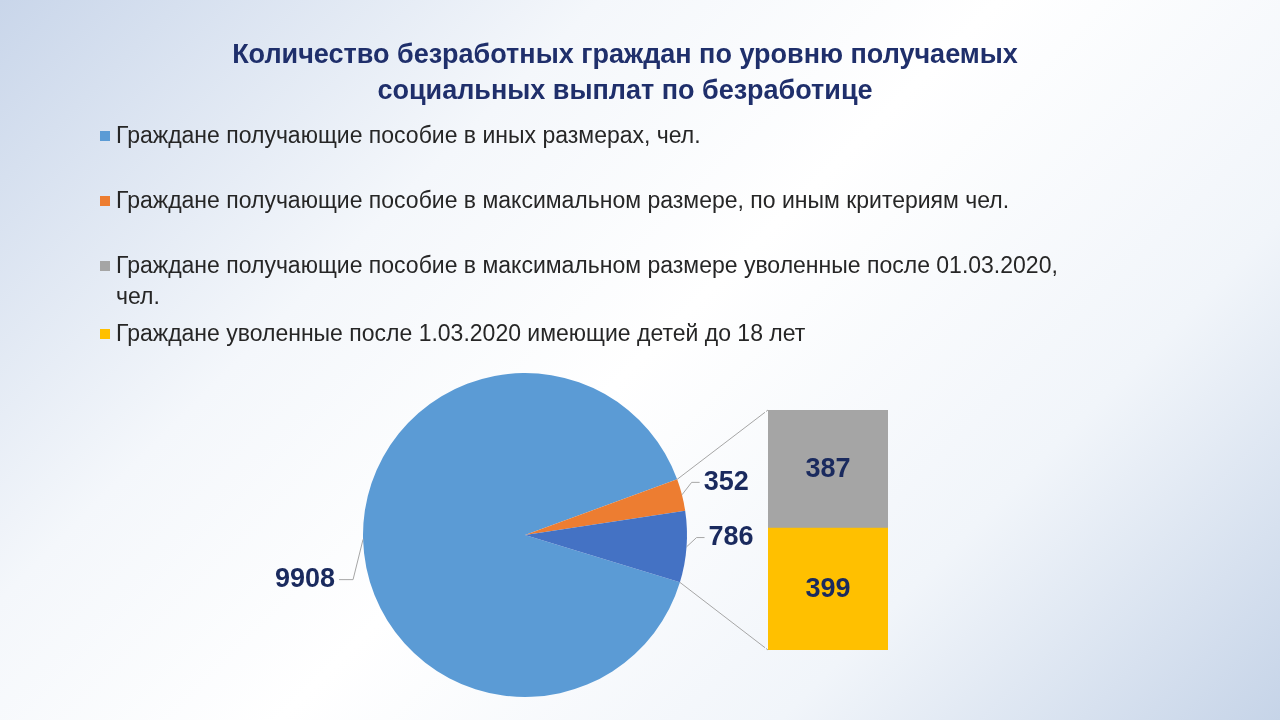 The height and width of the screenshot is (720, 1280). I want to click on data-label: 387, so click(828, 467).